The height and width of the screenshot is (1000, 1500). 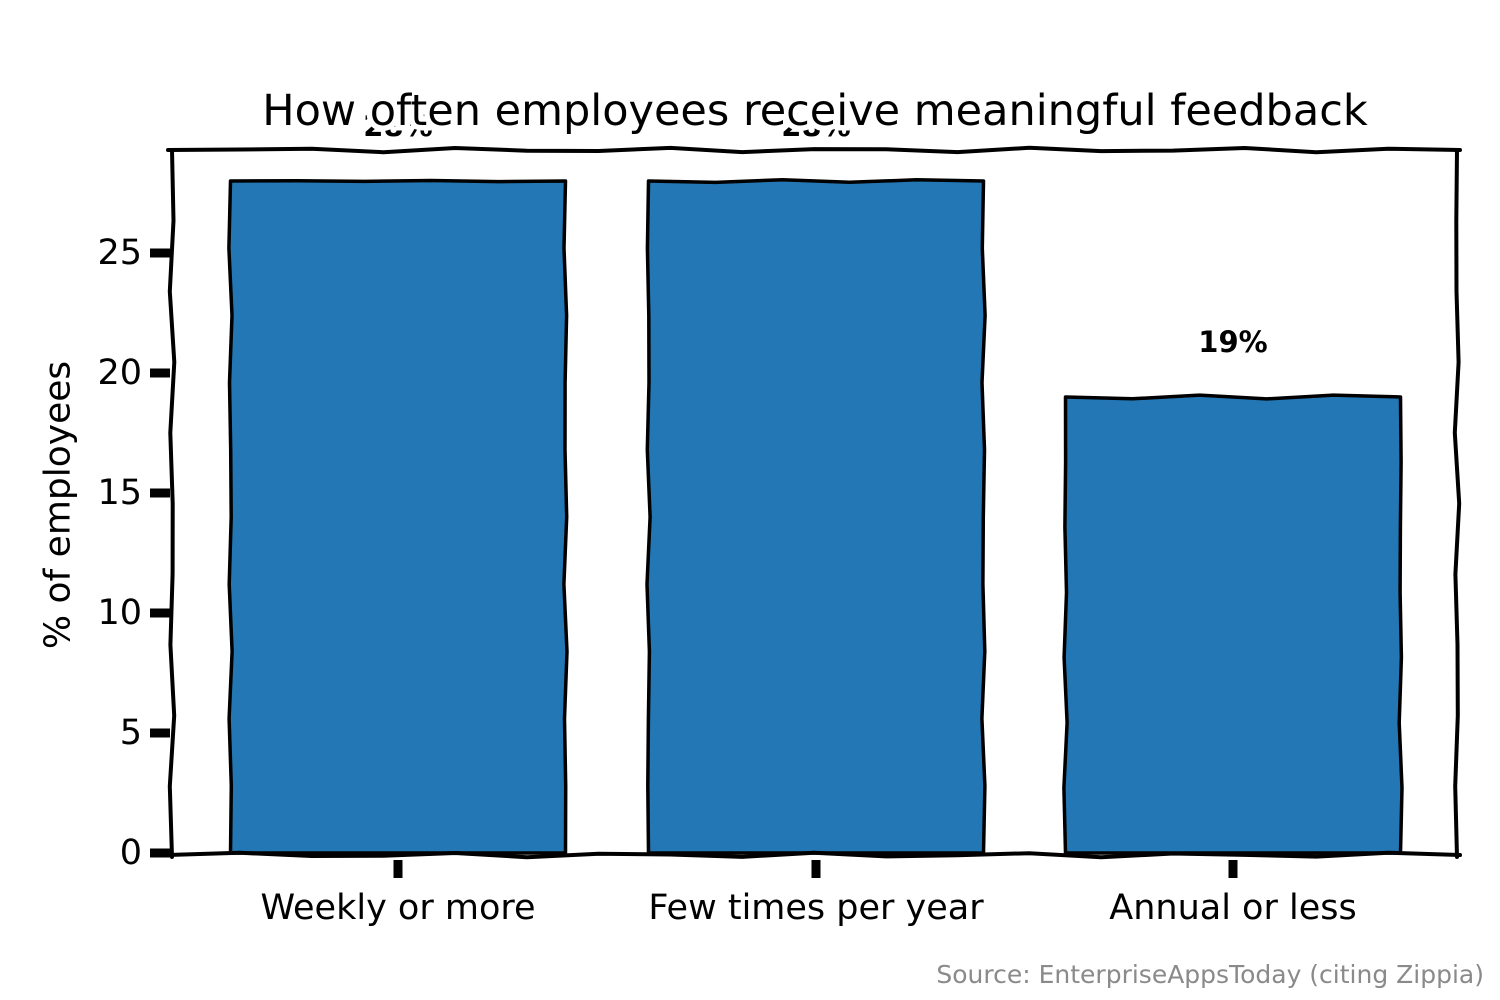 I want to click on y-tick-label-15: 15, so click(x=119, y=493).